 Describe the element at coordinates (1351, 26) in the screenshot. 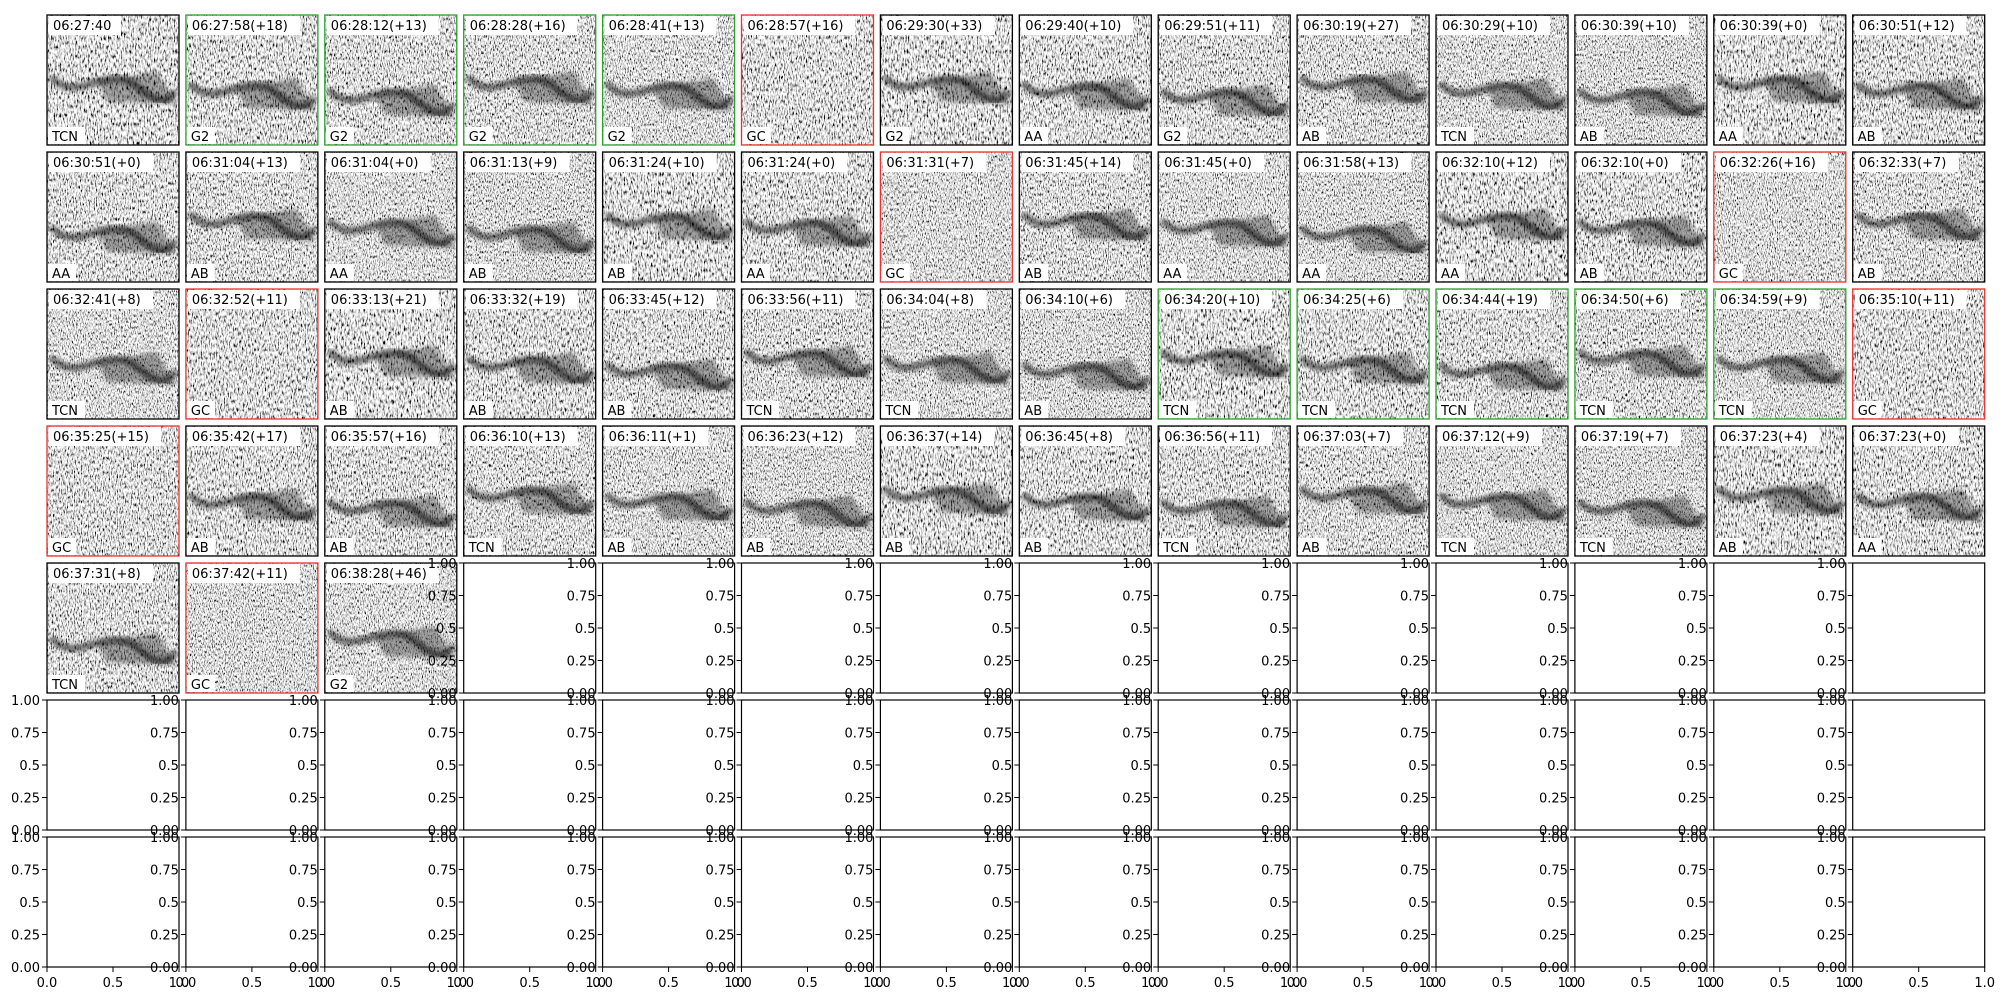

I see `time-label: 06:30:19(+27)` at that location.